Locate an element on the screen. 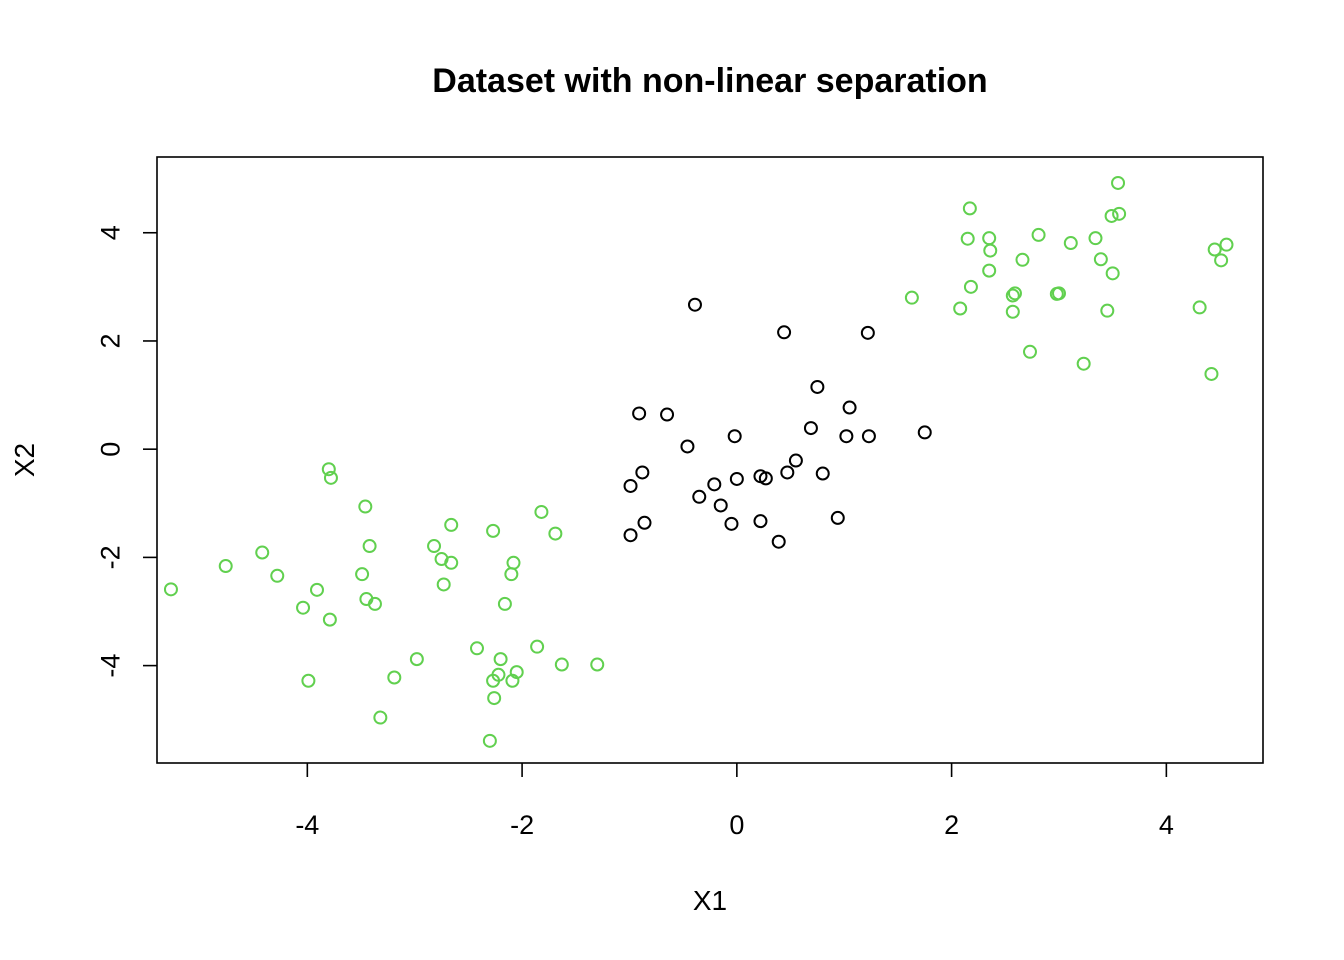 Image resolution: width=1344 pixels, height=960 pixels. x-tick-label: 4 is located at coordinates (1166, 825).